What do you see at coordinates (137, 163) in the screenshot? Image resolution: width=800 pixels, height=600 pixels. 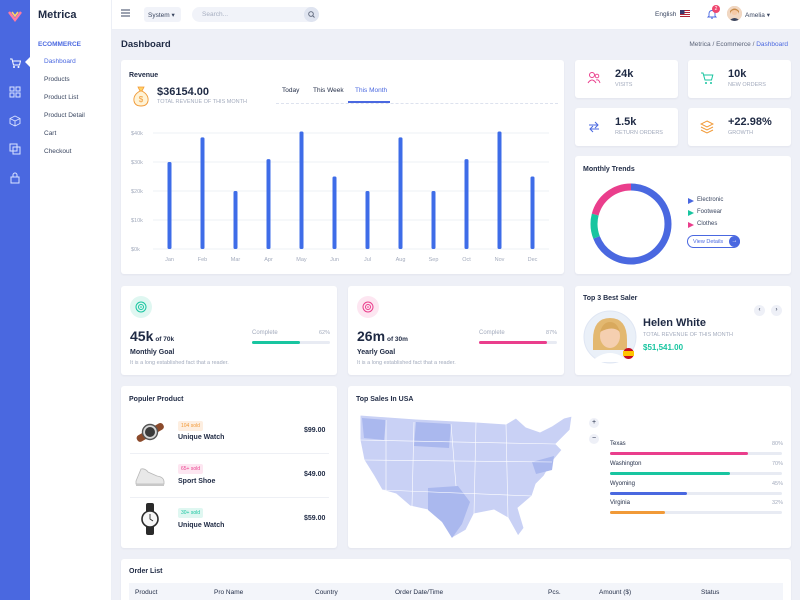 I see `y-tick-label: $30k` at bounding box center [137, 163].